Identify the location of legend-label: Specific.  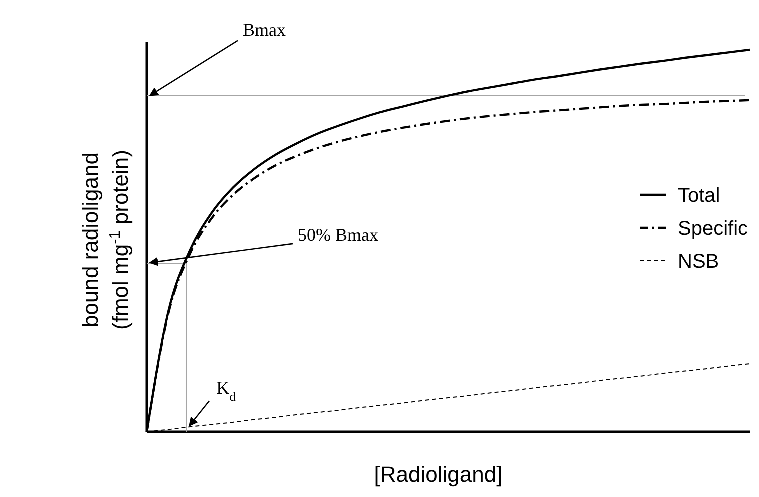
(713, 229).